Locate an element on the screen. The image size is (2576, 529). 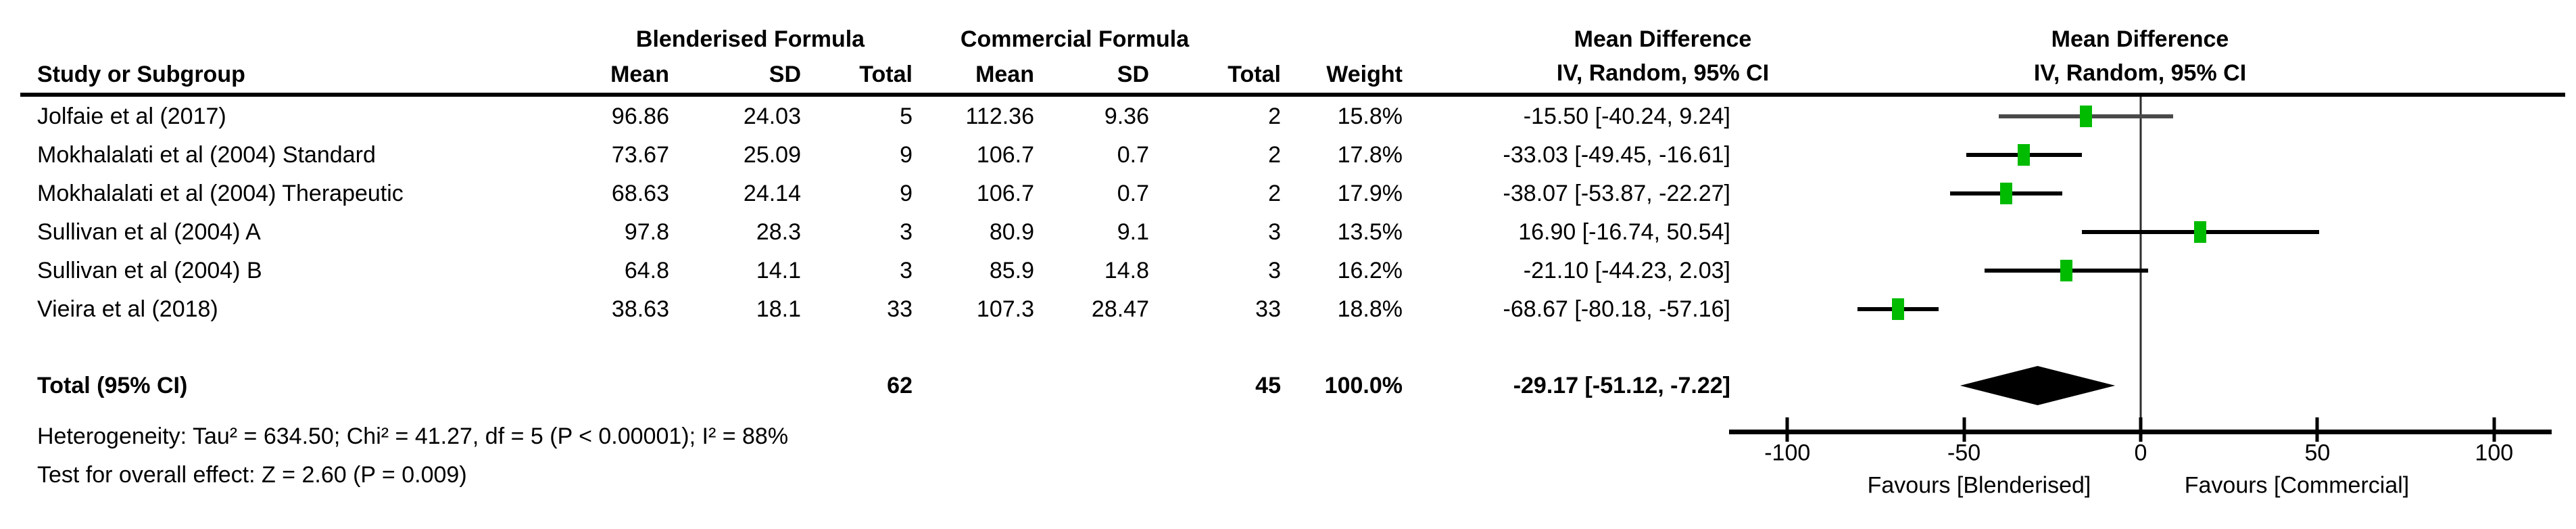
group-header-commercial: Commercial Formula is located at coordinates (1075, 39).